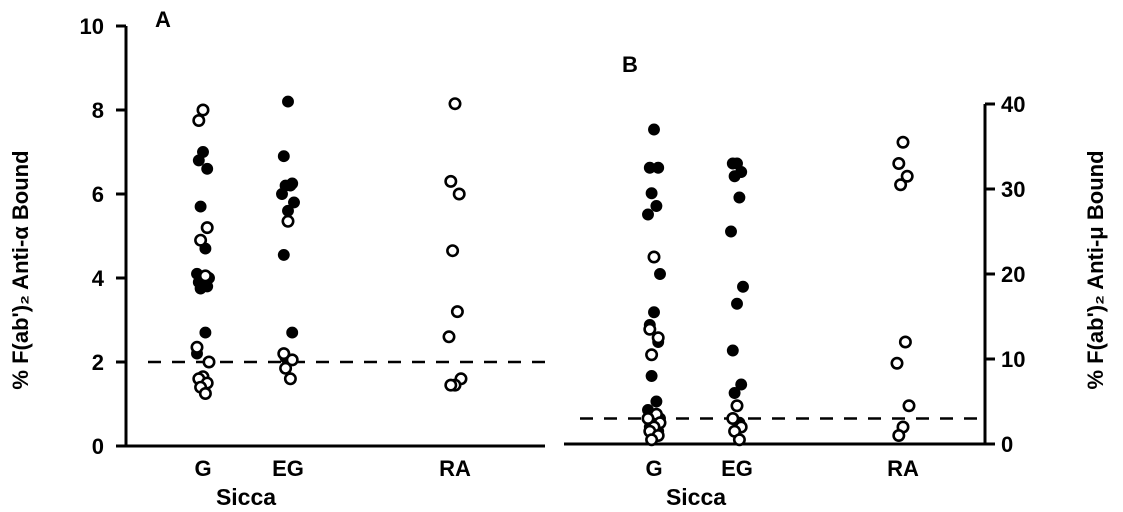 Image resolution: width=1123 pixels, height=512 pixels. I want to click on y-tick-label: 8, so click(98, 110).